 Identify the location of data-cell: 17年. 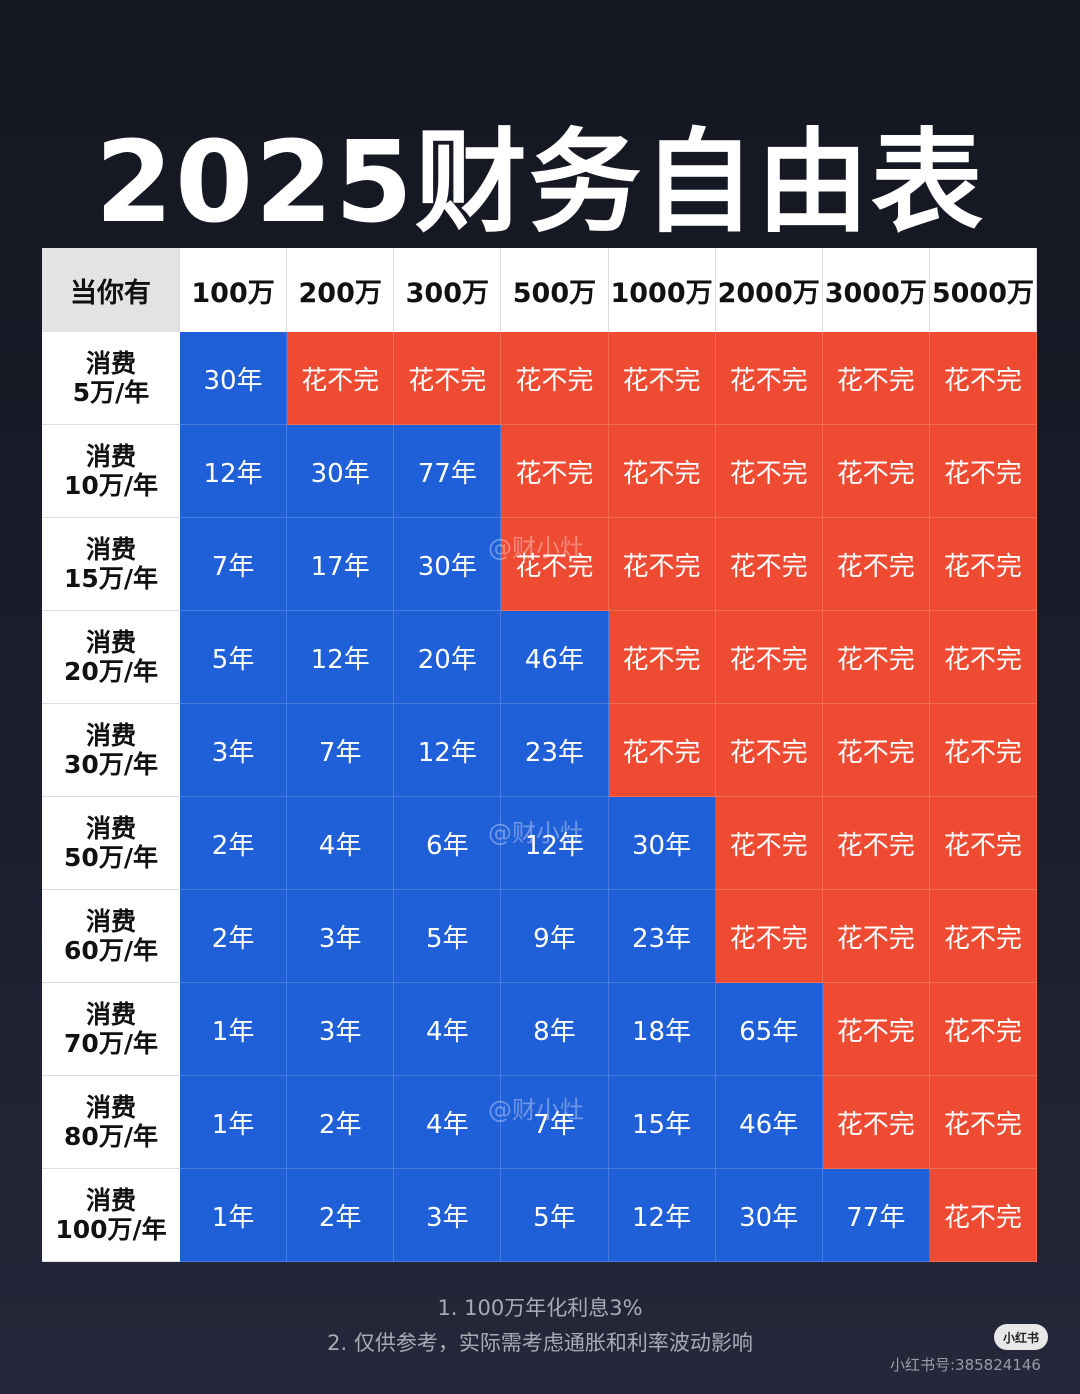
(341, 564).